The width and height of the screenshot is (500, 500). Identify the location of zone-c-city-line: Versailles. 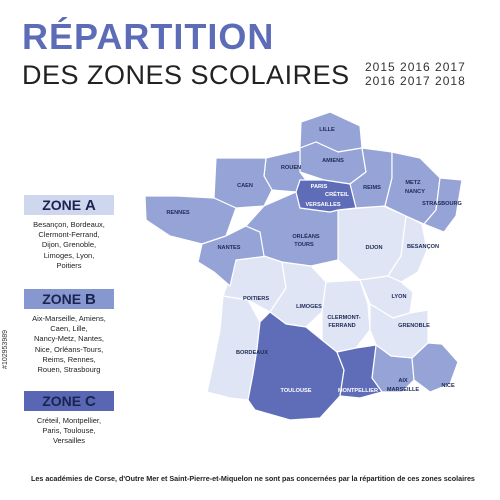
(69, 441).